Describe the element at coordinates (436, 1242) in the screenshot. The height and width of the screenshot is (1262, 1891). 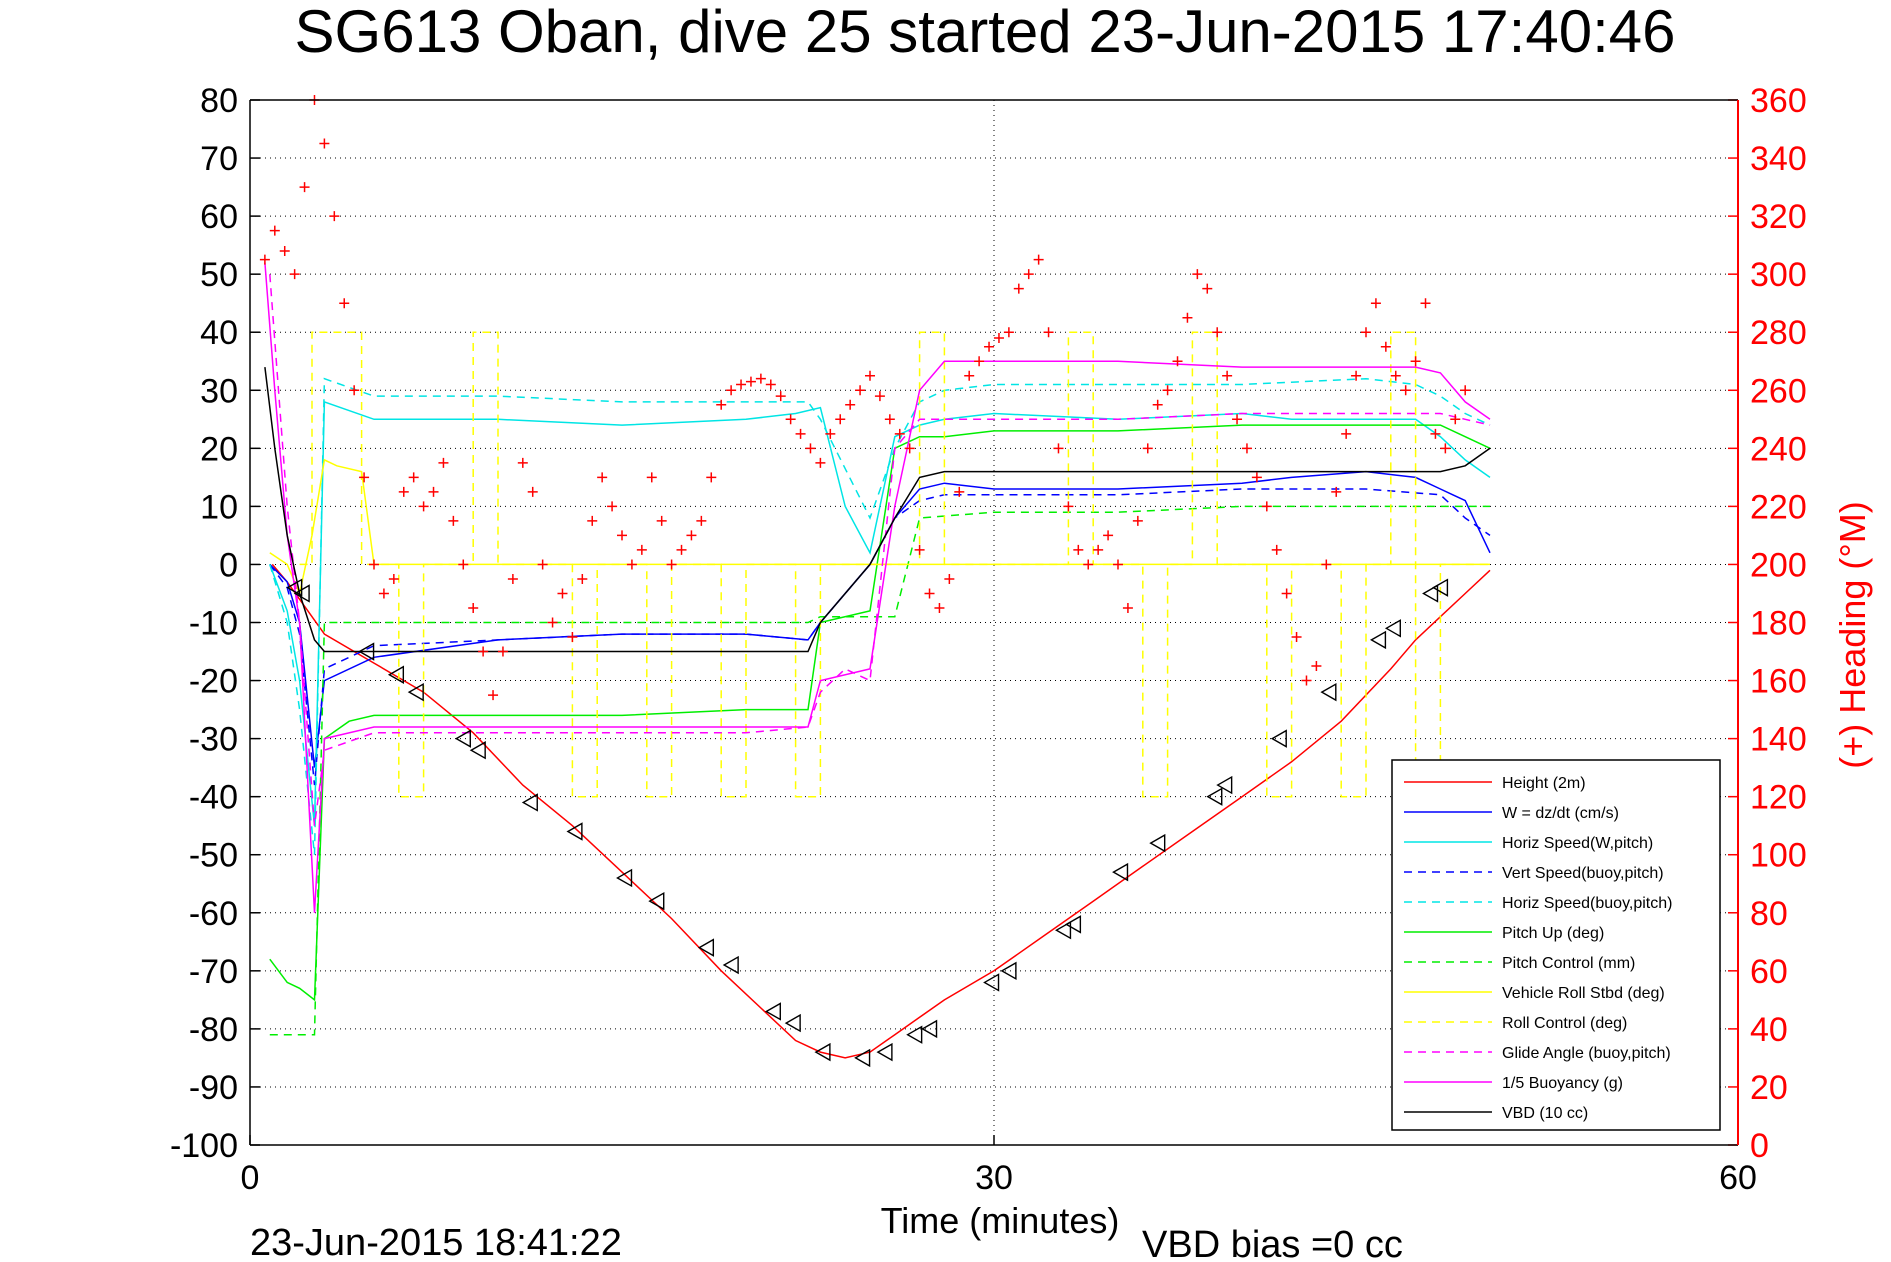
I see `footer-timestamp: 23-Jun-2015 18:41:22` at that location.